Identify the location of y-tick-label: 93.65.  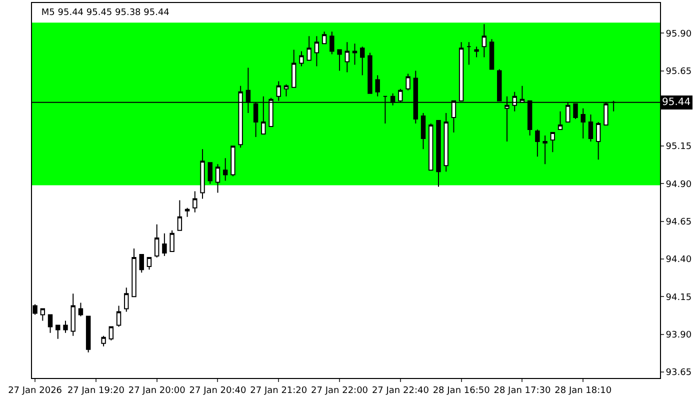
(679, 373).